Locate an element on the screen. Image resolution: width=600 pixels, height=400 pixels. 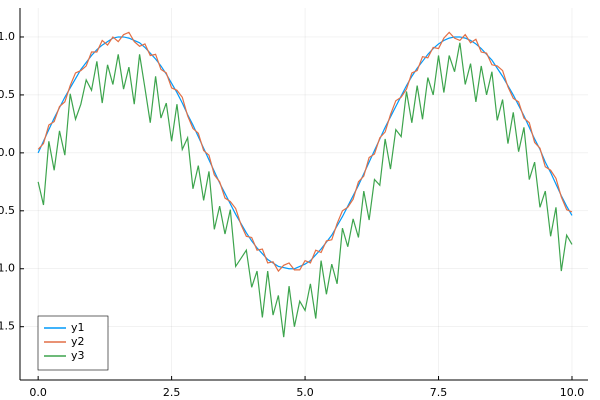
y-tick-label: -0.5 is located at coordinates (7, 210).